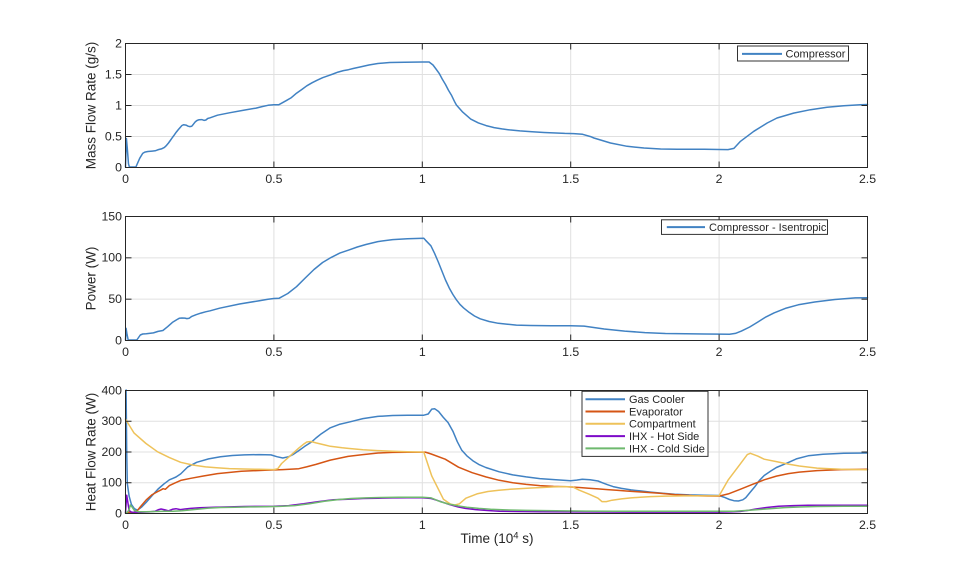 This screenshot has height=577, width=959. I want to click on svg-text: 150, so click(111, 216).